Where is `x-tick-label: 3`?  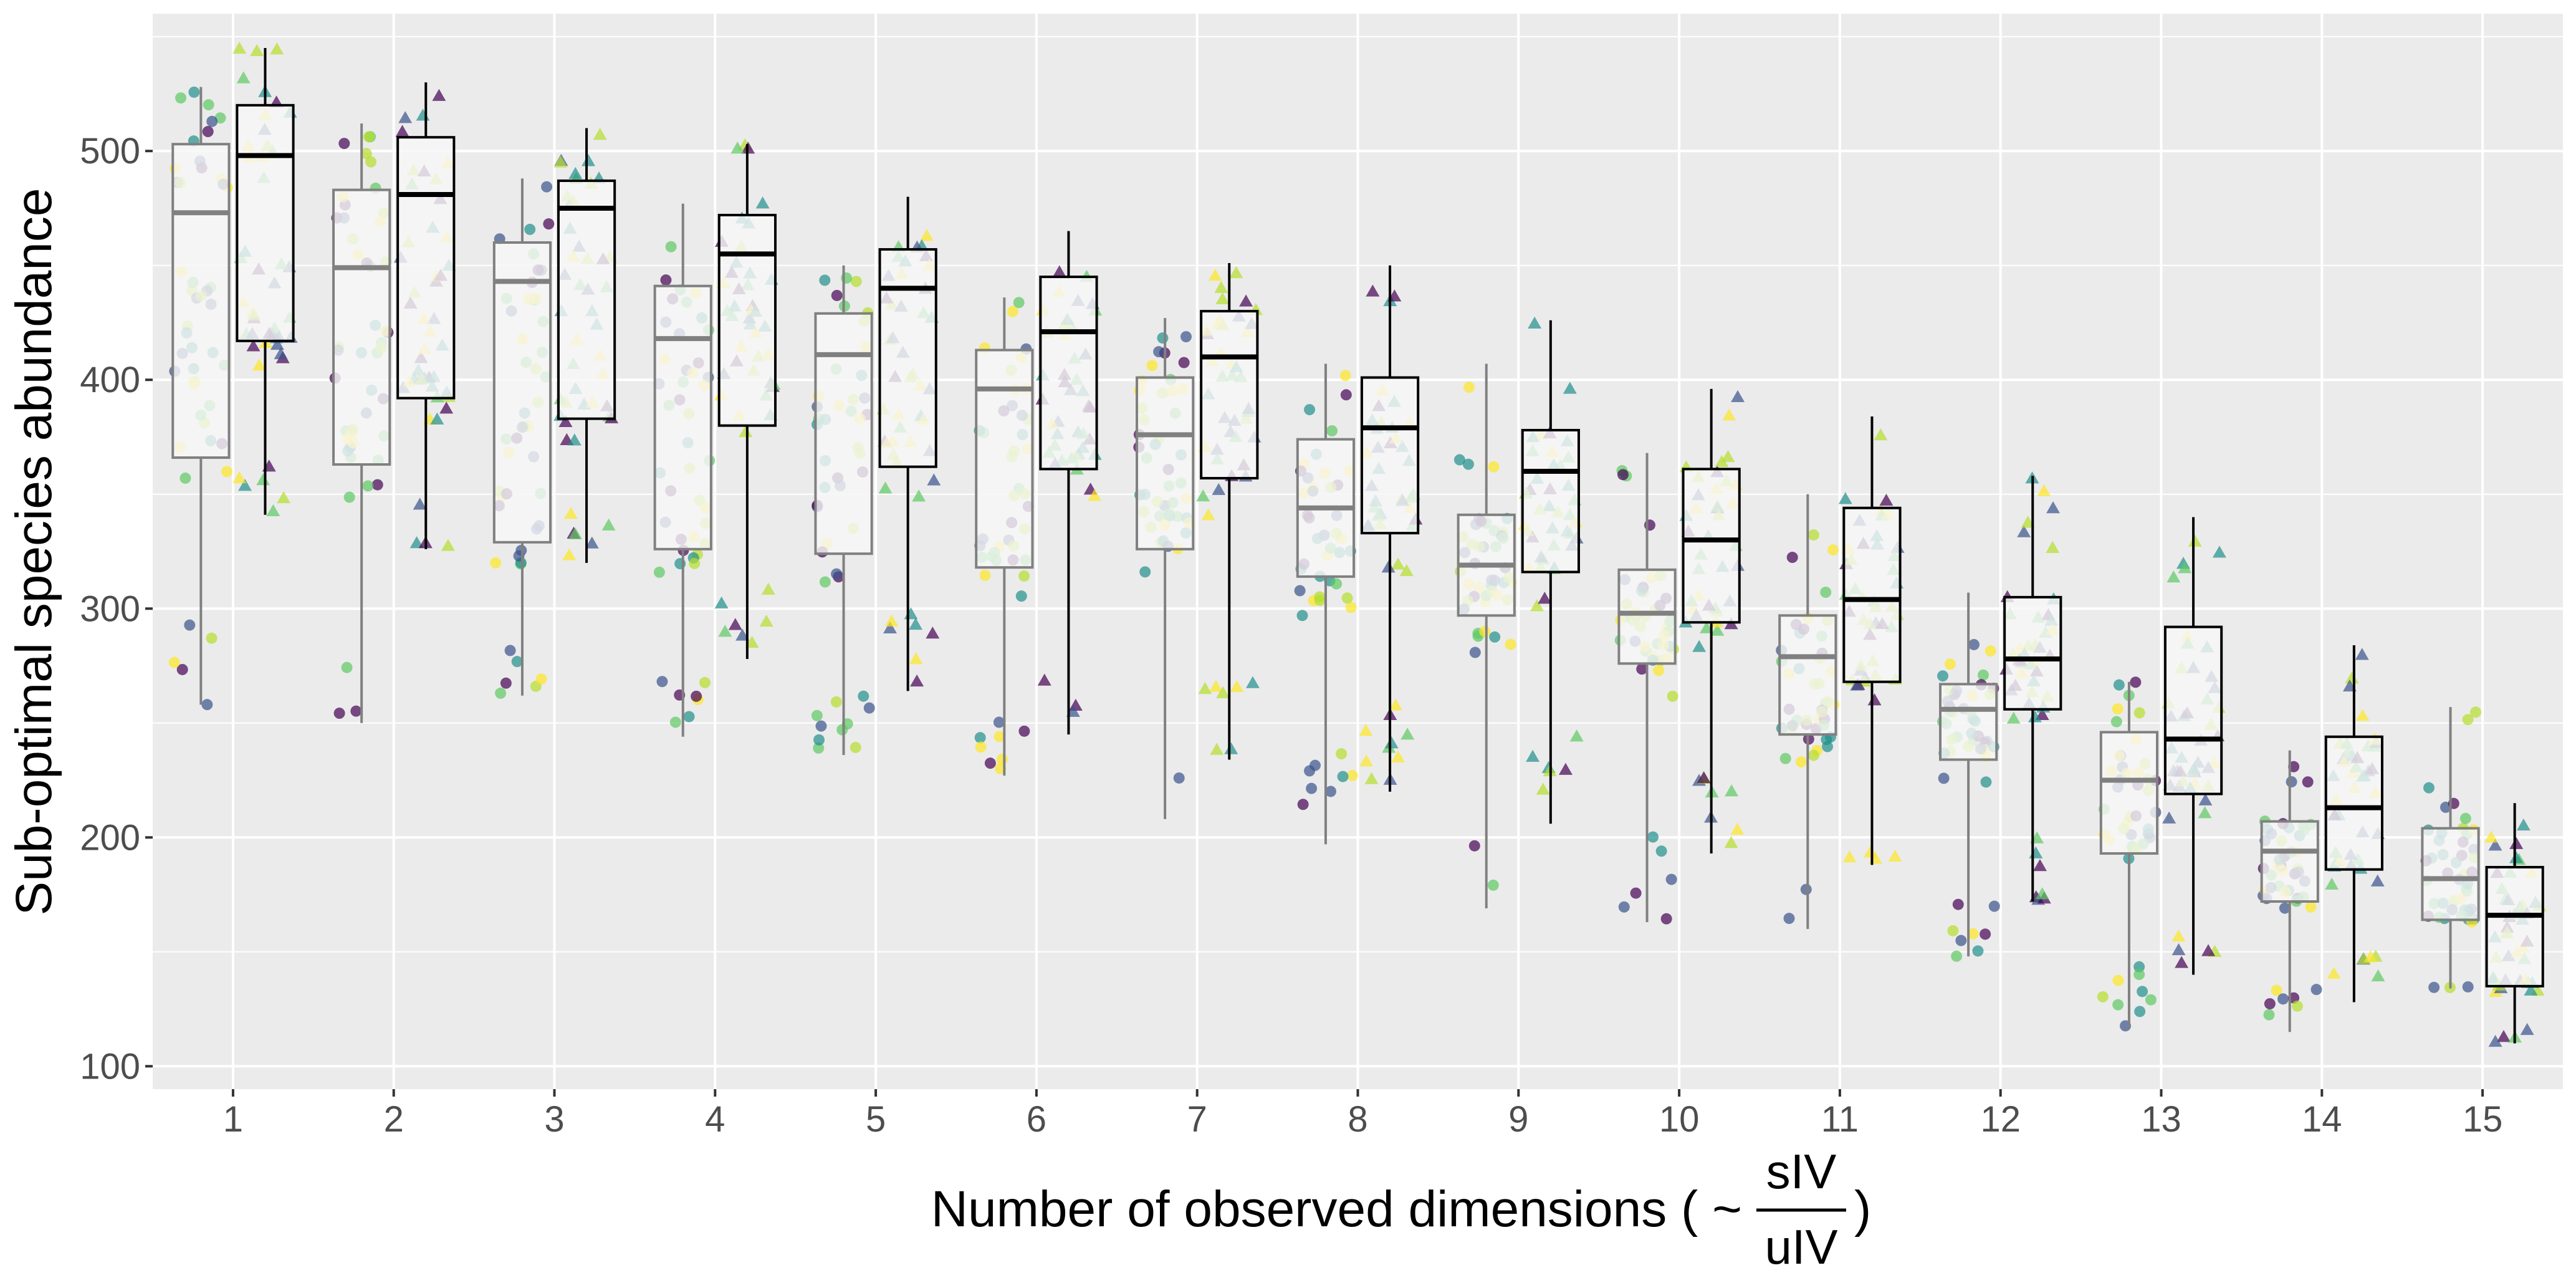
x-tick-label: 3 is located at coordinates (554, 1119).